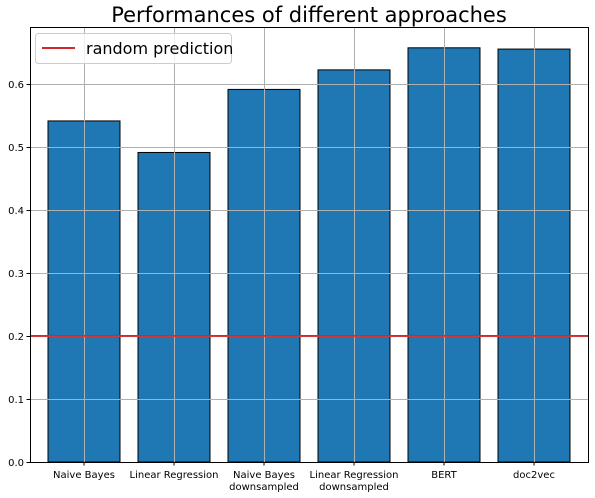  What do you see at coordinates (16, 400) in the screenshot?
I see `y-tick-label: 0.1` at bounding box center [16, 400].